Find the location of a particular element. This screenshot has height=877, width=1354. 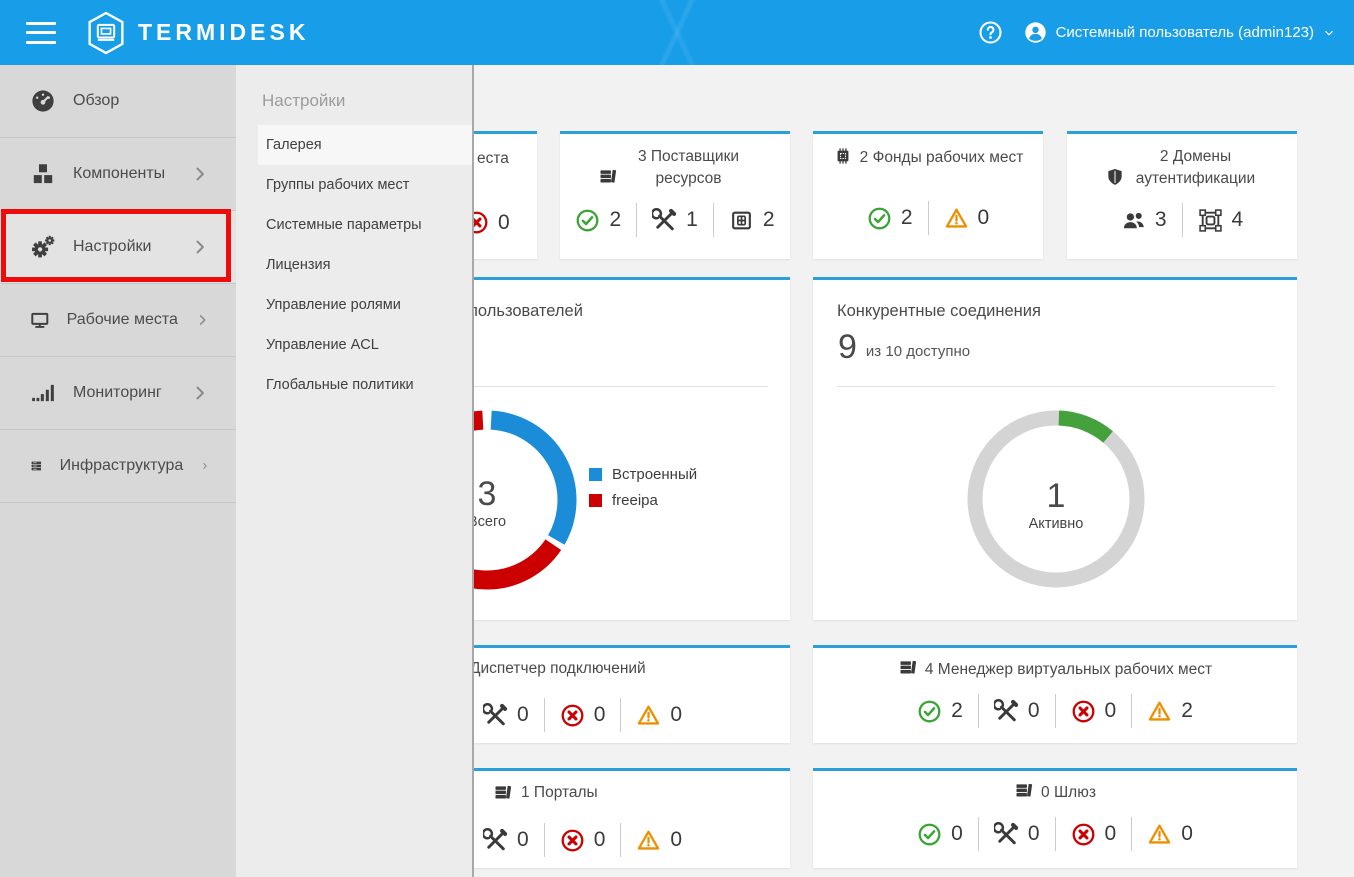

top-bar-right: Системный пользователь (admin123) is located at coordinates (1166, 32).